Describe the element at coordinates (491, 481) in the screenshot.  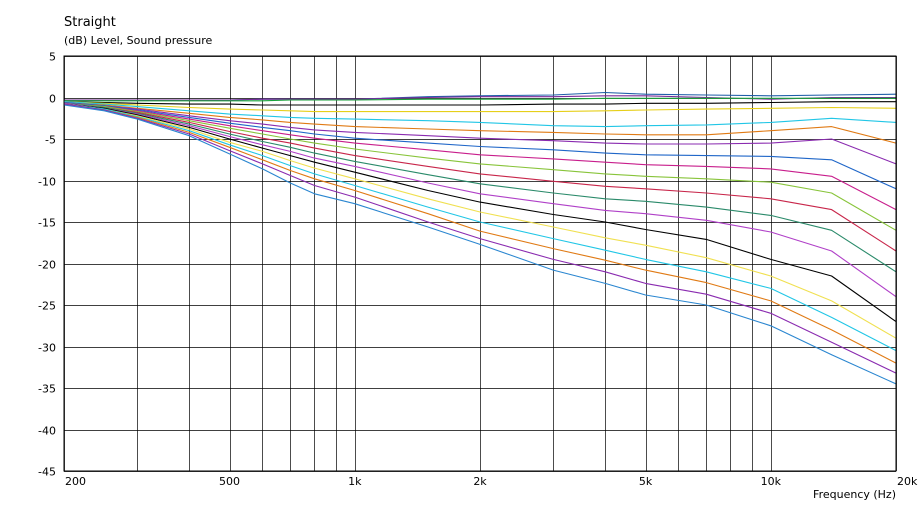
I see `x-tick-labels: 200 500 1k 2k 5k 10k 20k` at that location.